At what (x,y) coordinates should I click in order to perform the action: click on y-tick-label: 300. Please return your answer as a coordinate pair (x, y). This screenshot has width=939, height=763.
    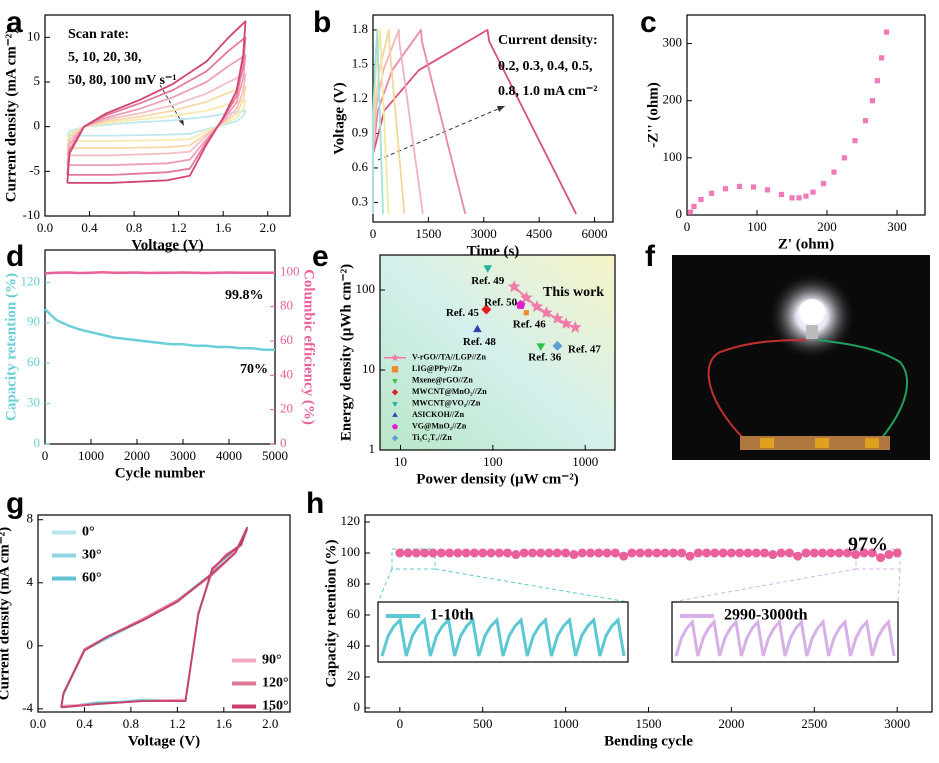
    Looking at the image, I should click on (673, 42).